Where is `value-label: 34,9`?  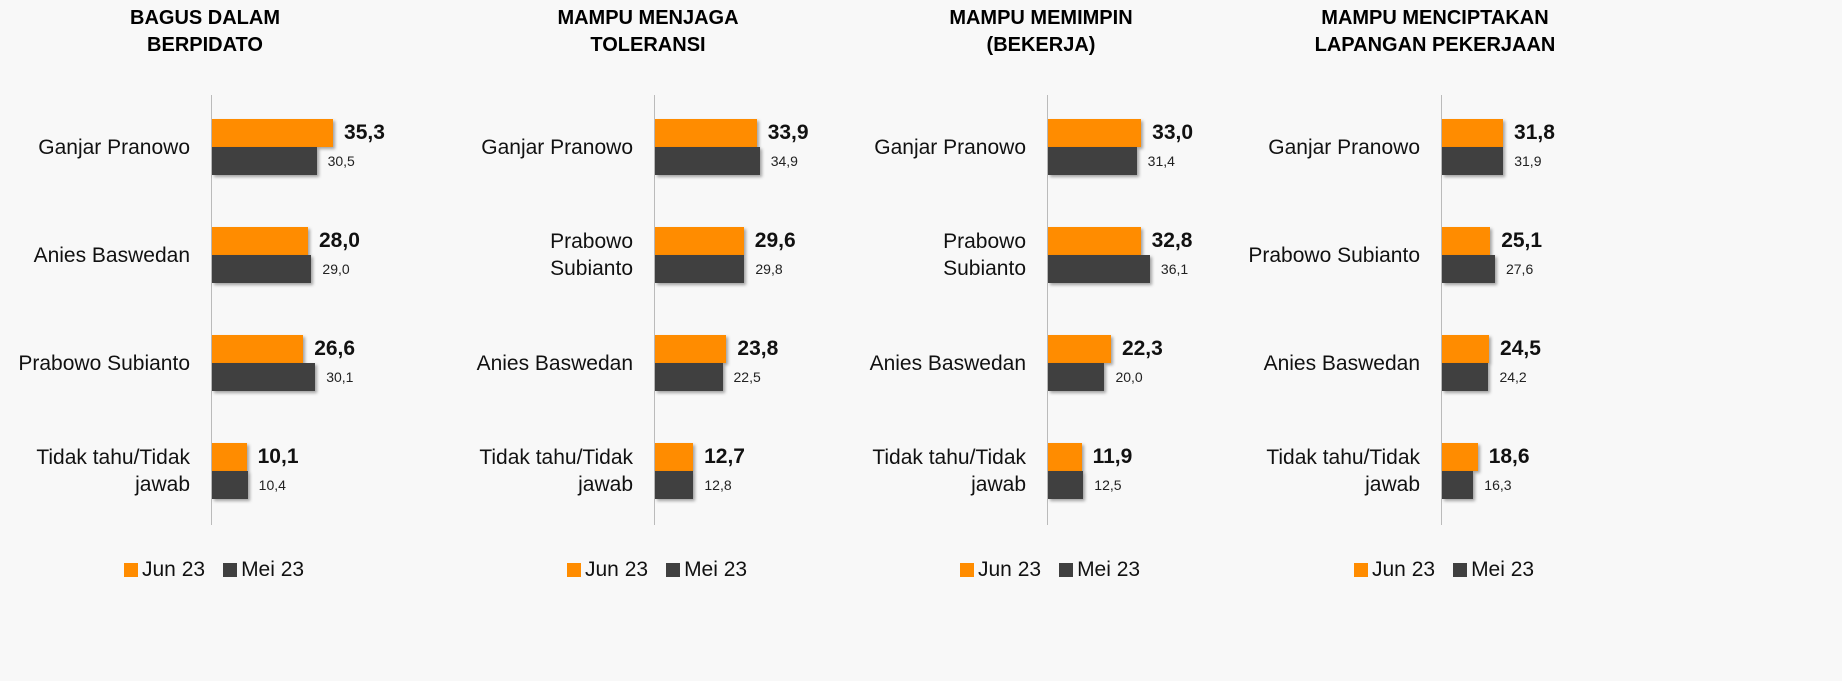 value-label: 34,9 is located at coordinates (784, 161).